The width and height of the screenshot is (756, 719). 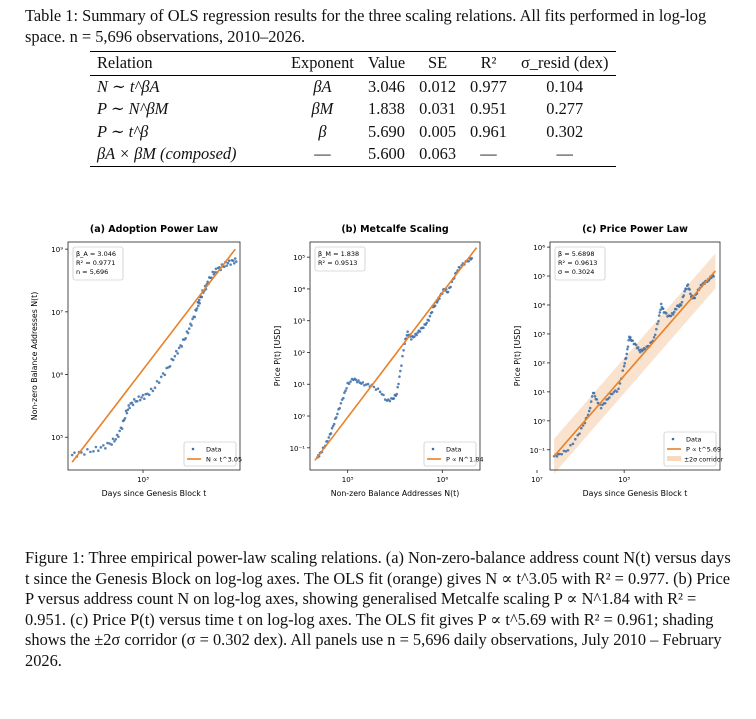 I want to click on y-tick-label: 10³, so click(x=299, y=322).